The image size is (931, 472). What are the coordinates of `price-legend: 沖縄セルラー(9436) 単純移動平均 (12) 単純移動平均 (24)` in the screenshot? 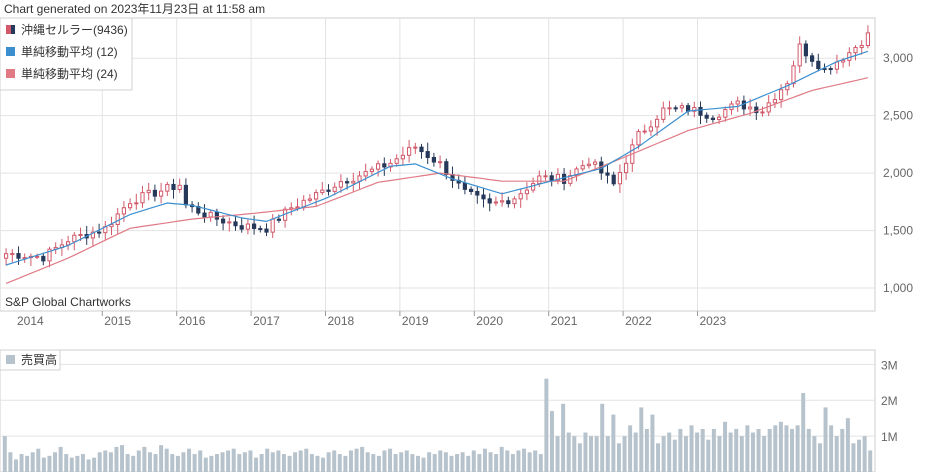 It's located at (66, 54).